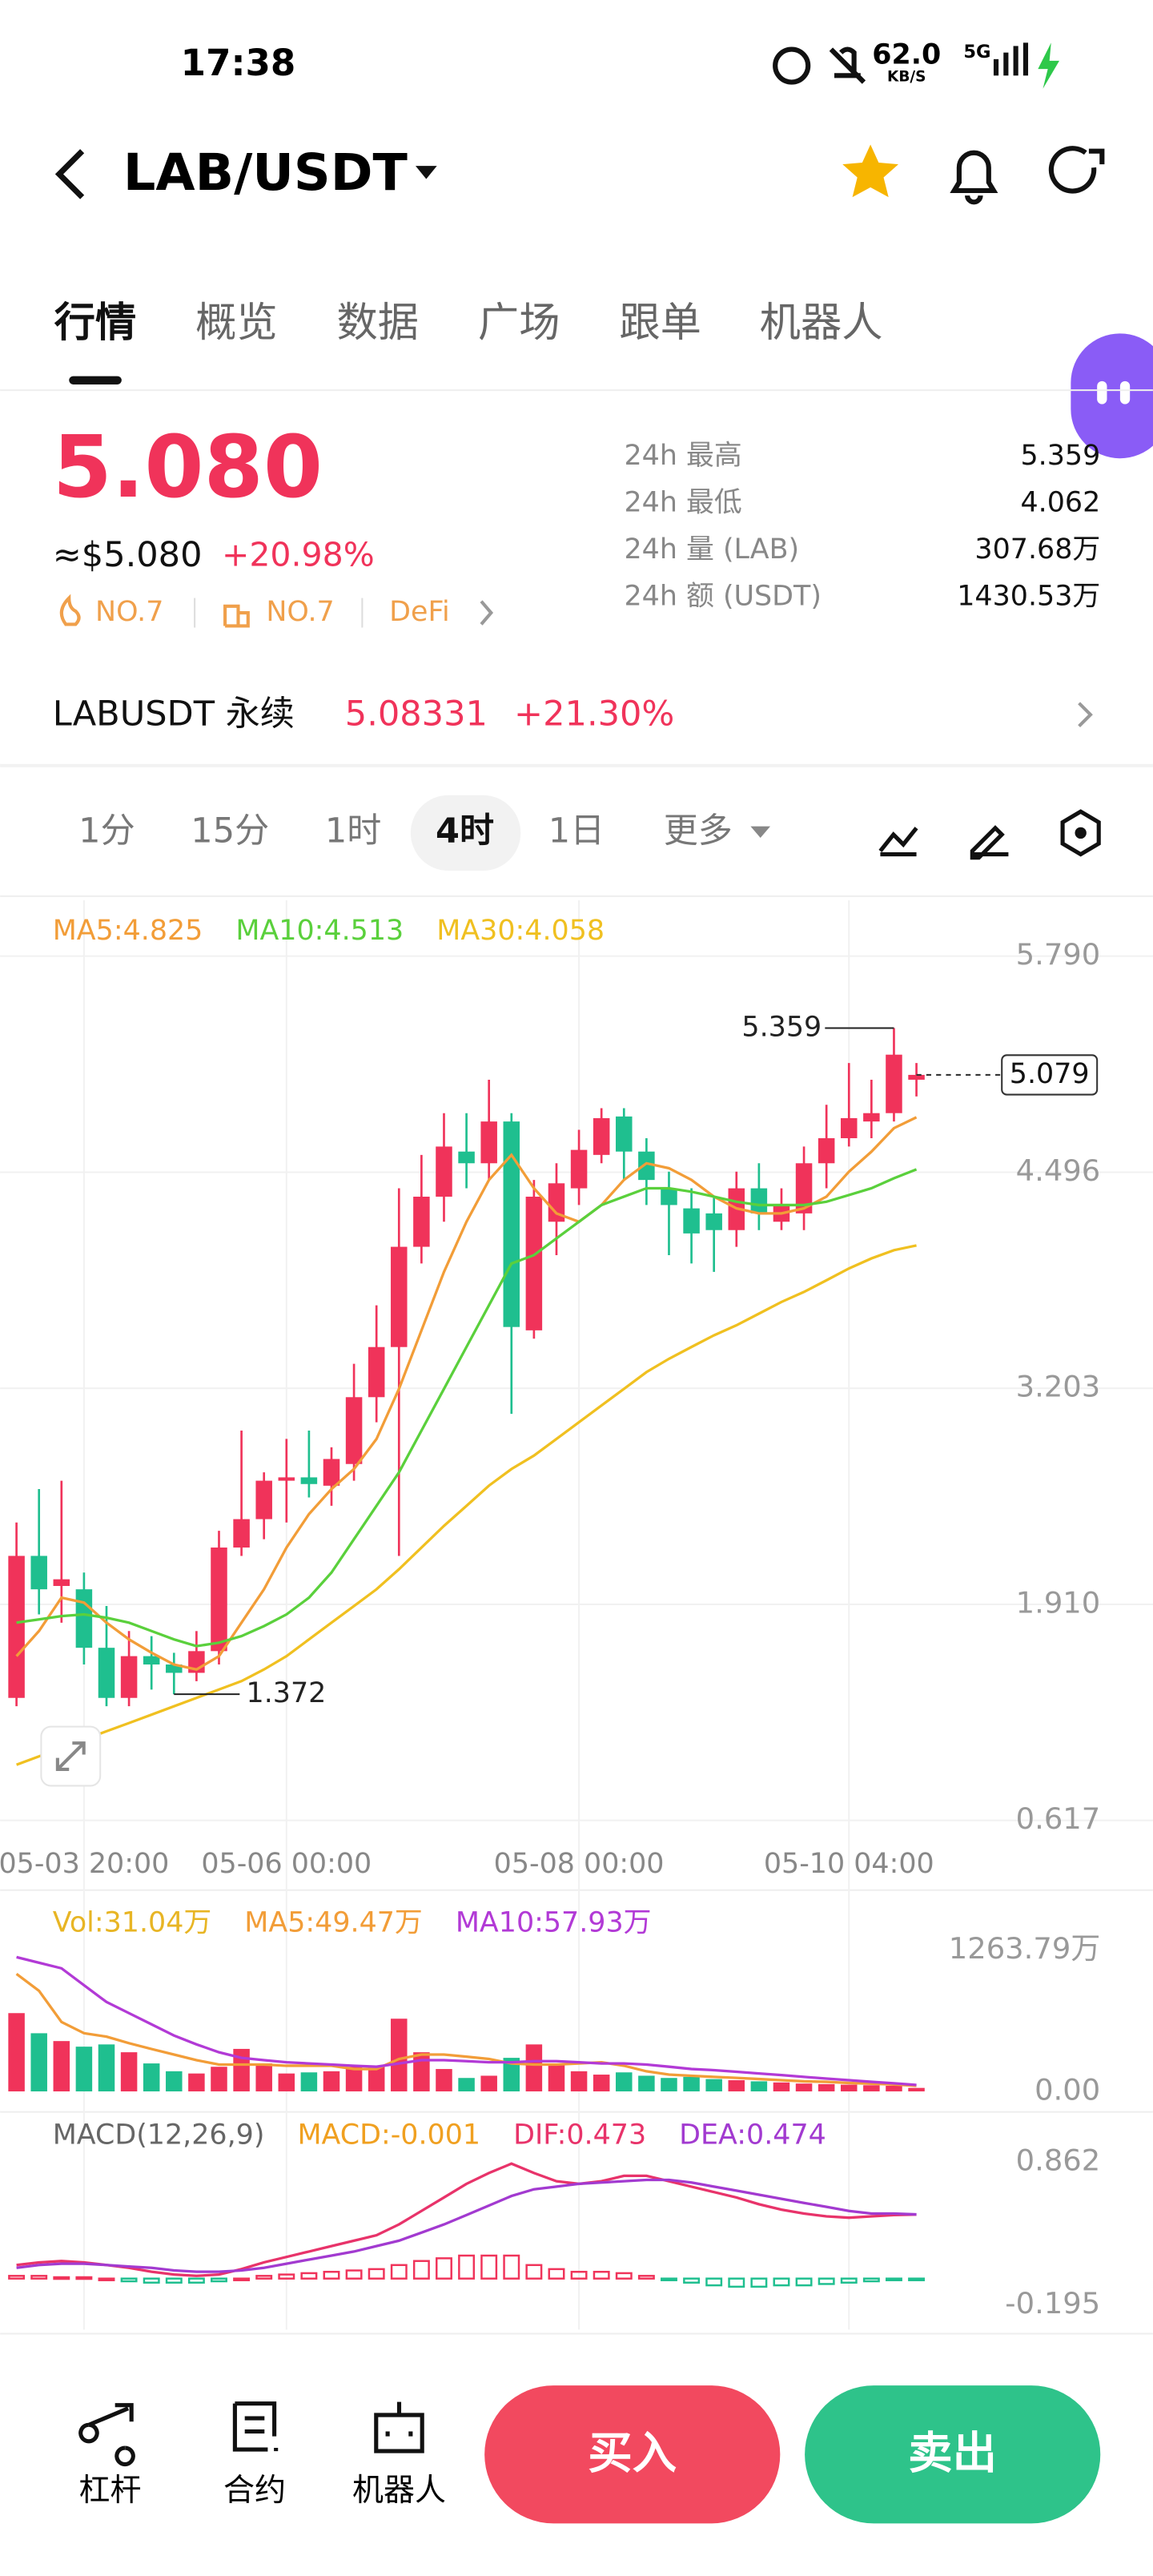 The height and width of the screenshot is (2576, 1153). Describe the element at coordinates (699, 831) in the screenshot. I see `interval: 更多` at that location.